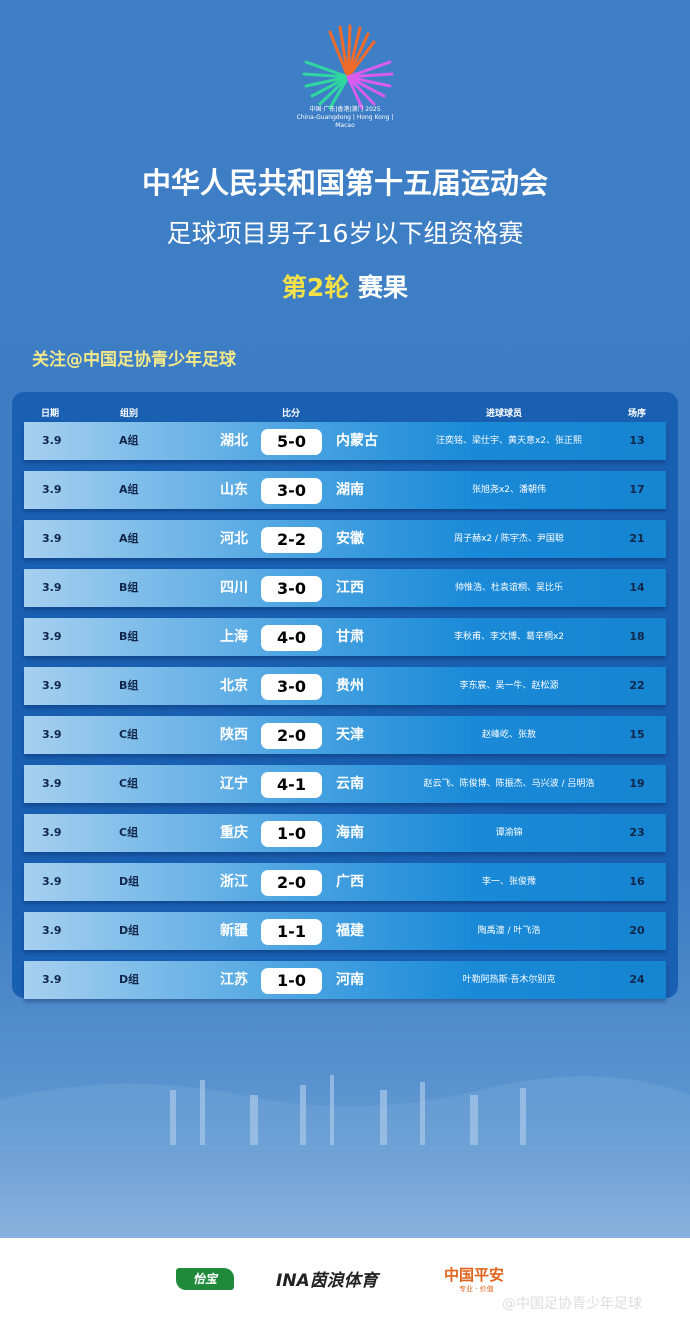  I want to click on away-team: 天津, so click(350, 735).